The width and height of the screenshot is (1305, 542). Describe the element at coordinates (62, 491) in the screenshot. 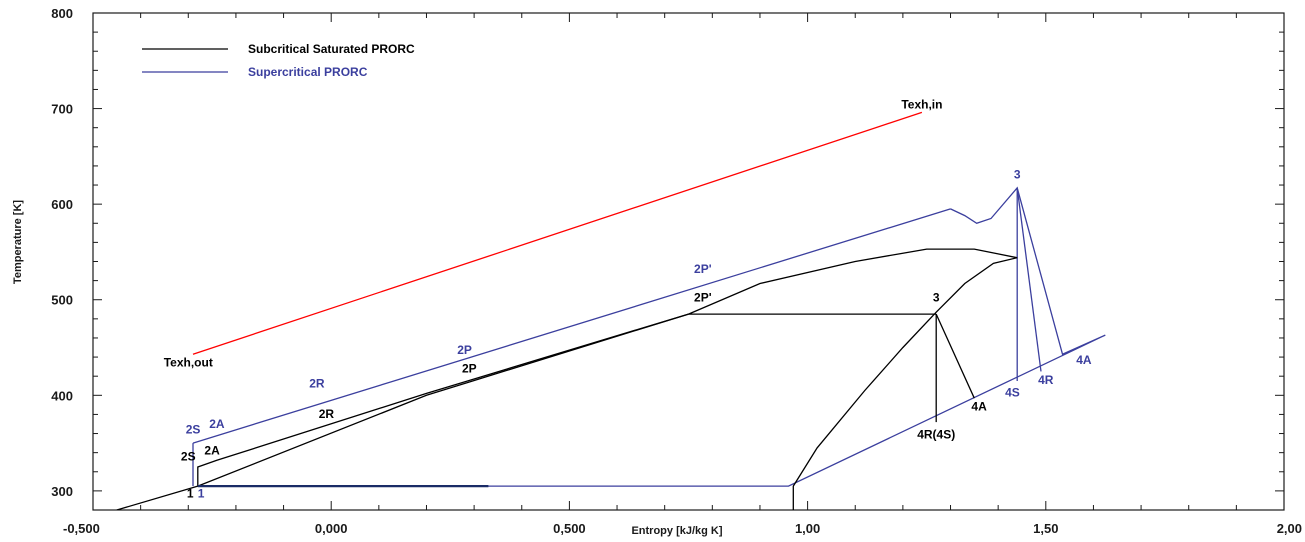

I see `y-tick-label: 300` at that location.